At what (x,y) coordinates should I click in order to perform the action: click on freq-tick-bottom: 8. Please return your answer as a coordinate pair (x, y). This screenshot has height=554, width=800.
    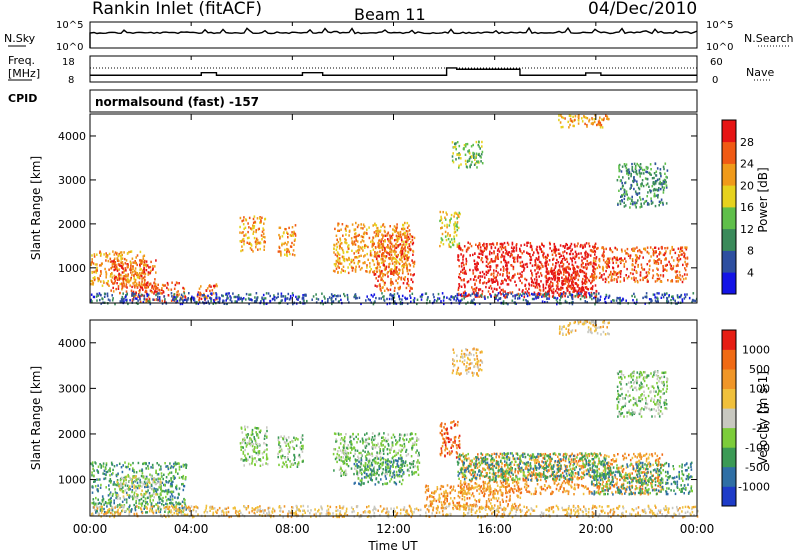
    Looking at the image, I should click on (71, 80).